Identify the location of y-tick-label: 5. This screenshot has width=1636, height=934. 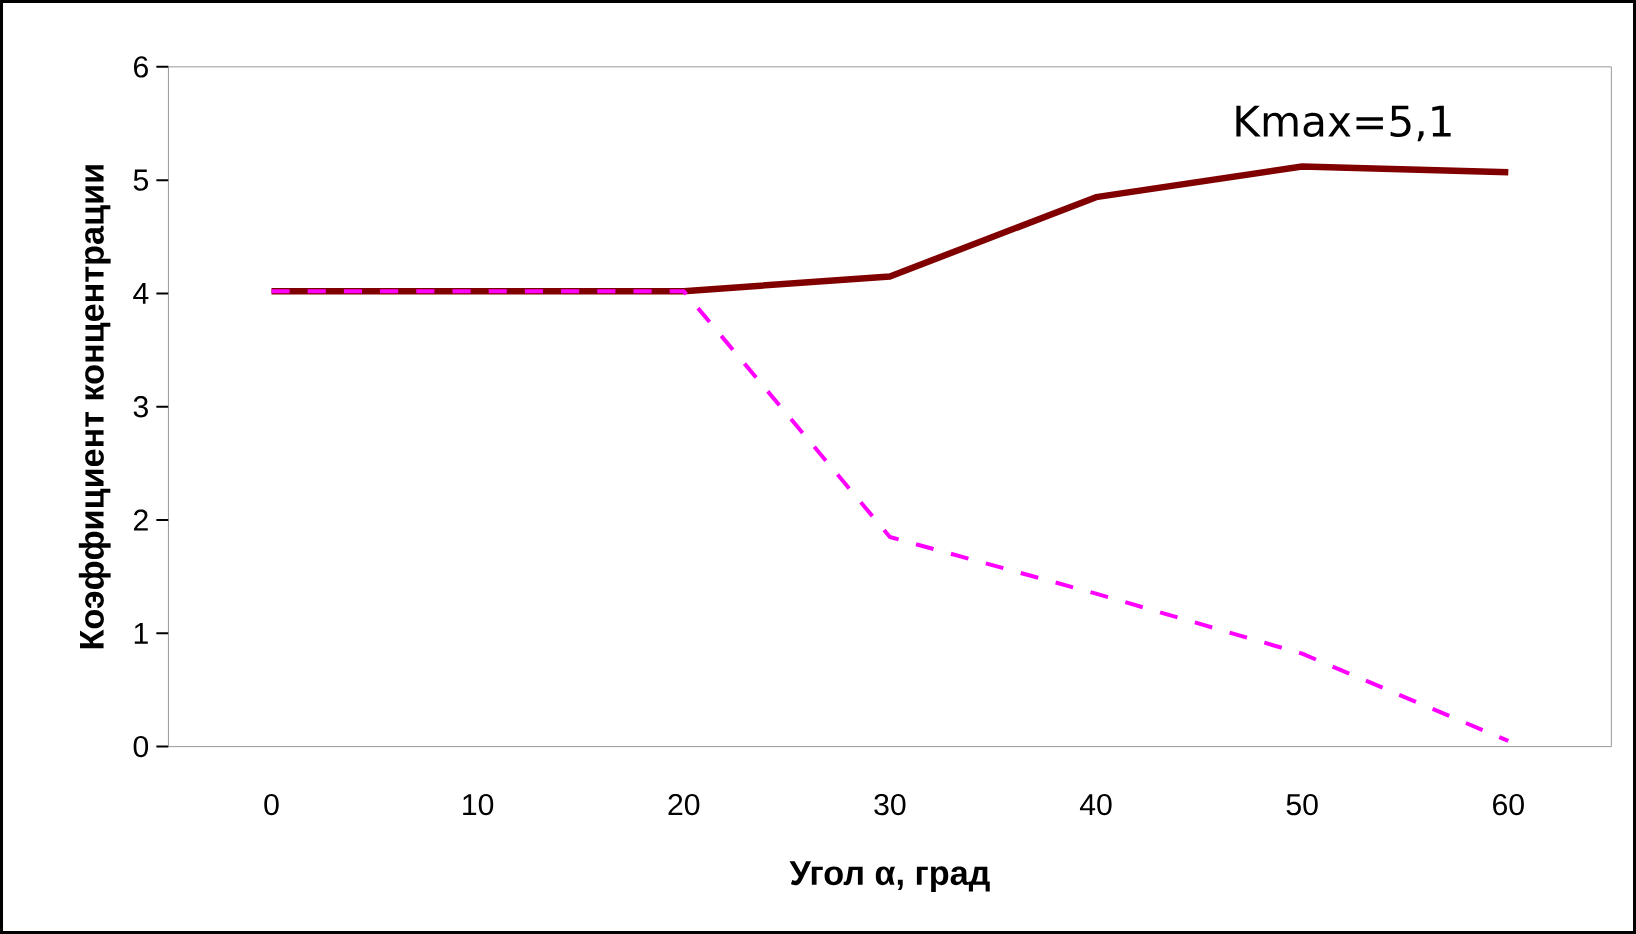
(140, 180).